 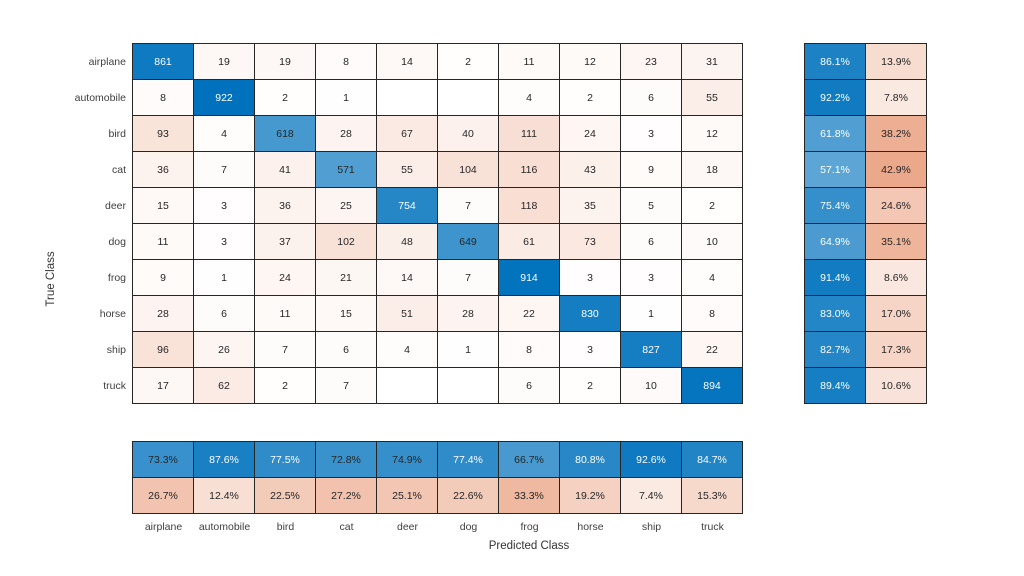 I want to click on matrix-cell: 35, so click(x=590, y=206).